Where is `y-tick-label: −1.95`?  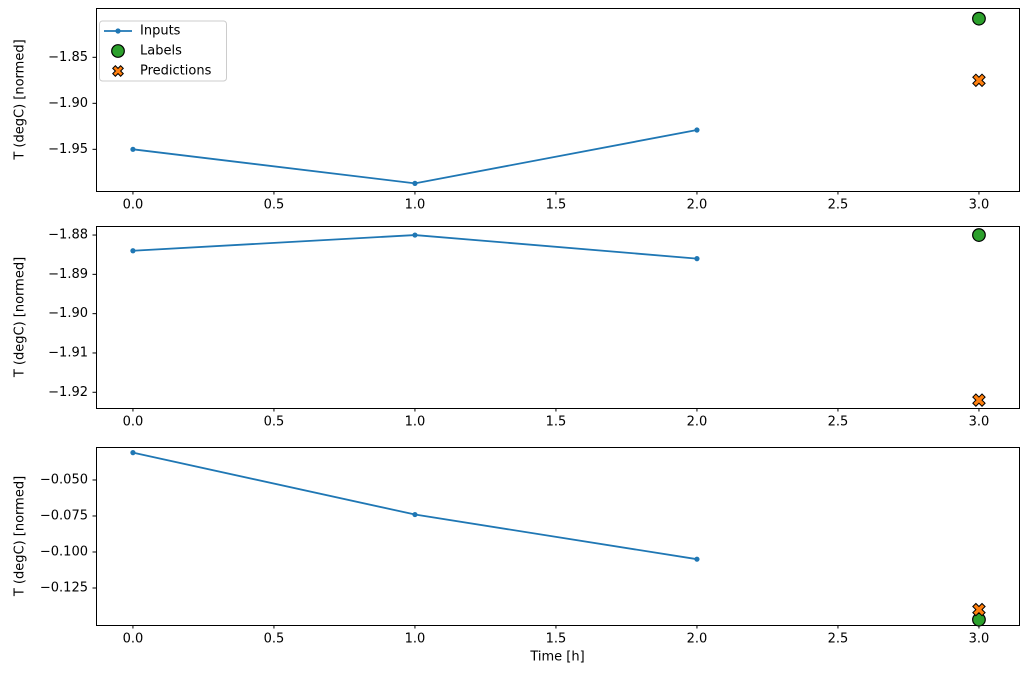 y-tick-label: −1.95 is located at coordinates (68, 149).